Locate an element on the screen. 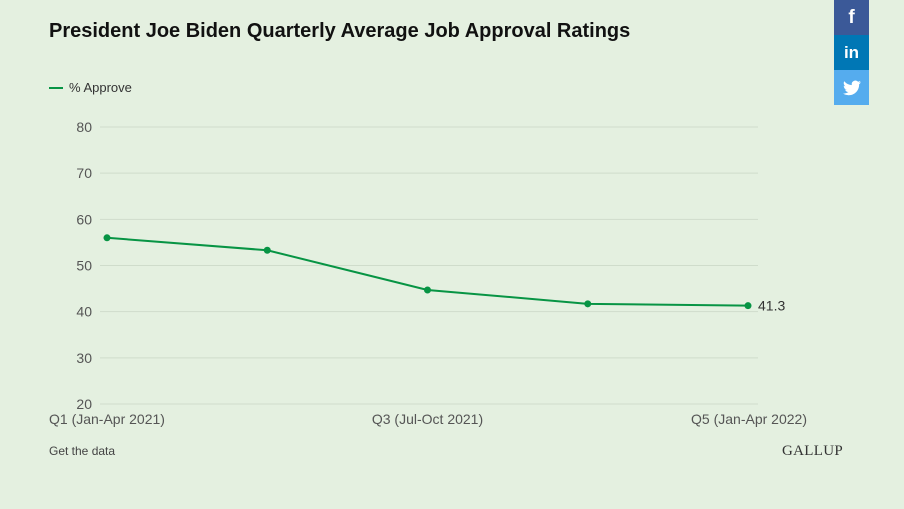 This screenshot has width=904, height=509. legend-label: % Approve is located at coordinates (100, 87).